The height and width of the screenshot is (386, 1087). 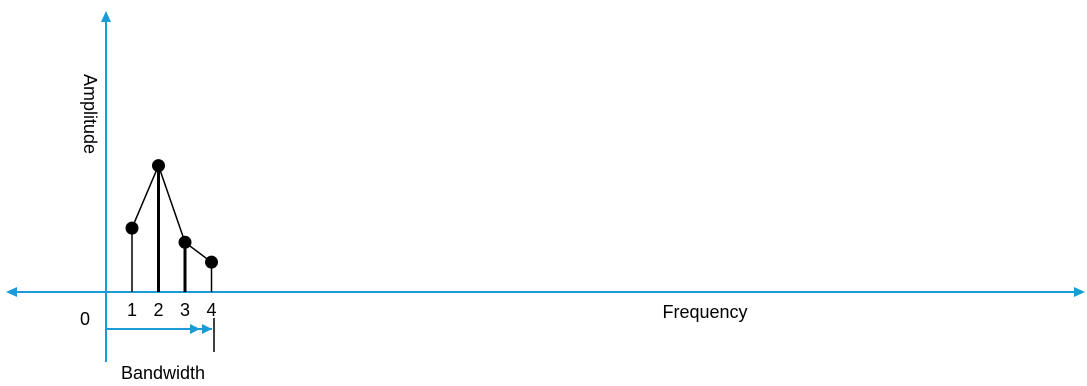 I want to click on amplitude-axis, so click(x=106, y=186).